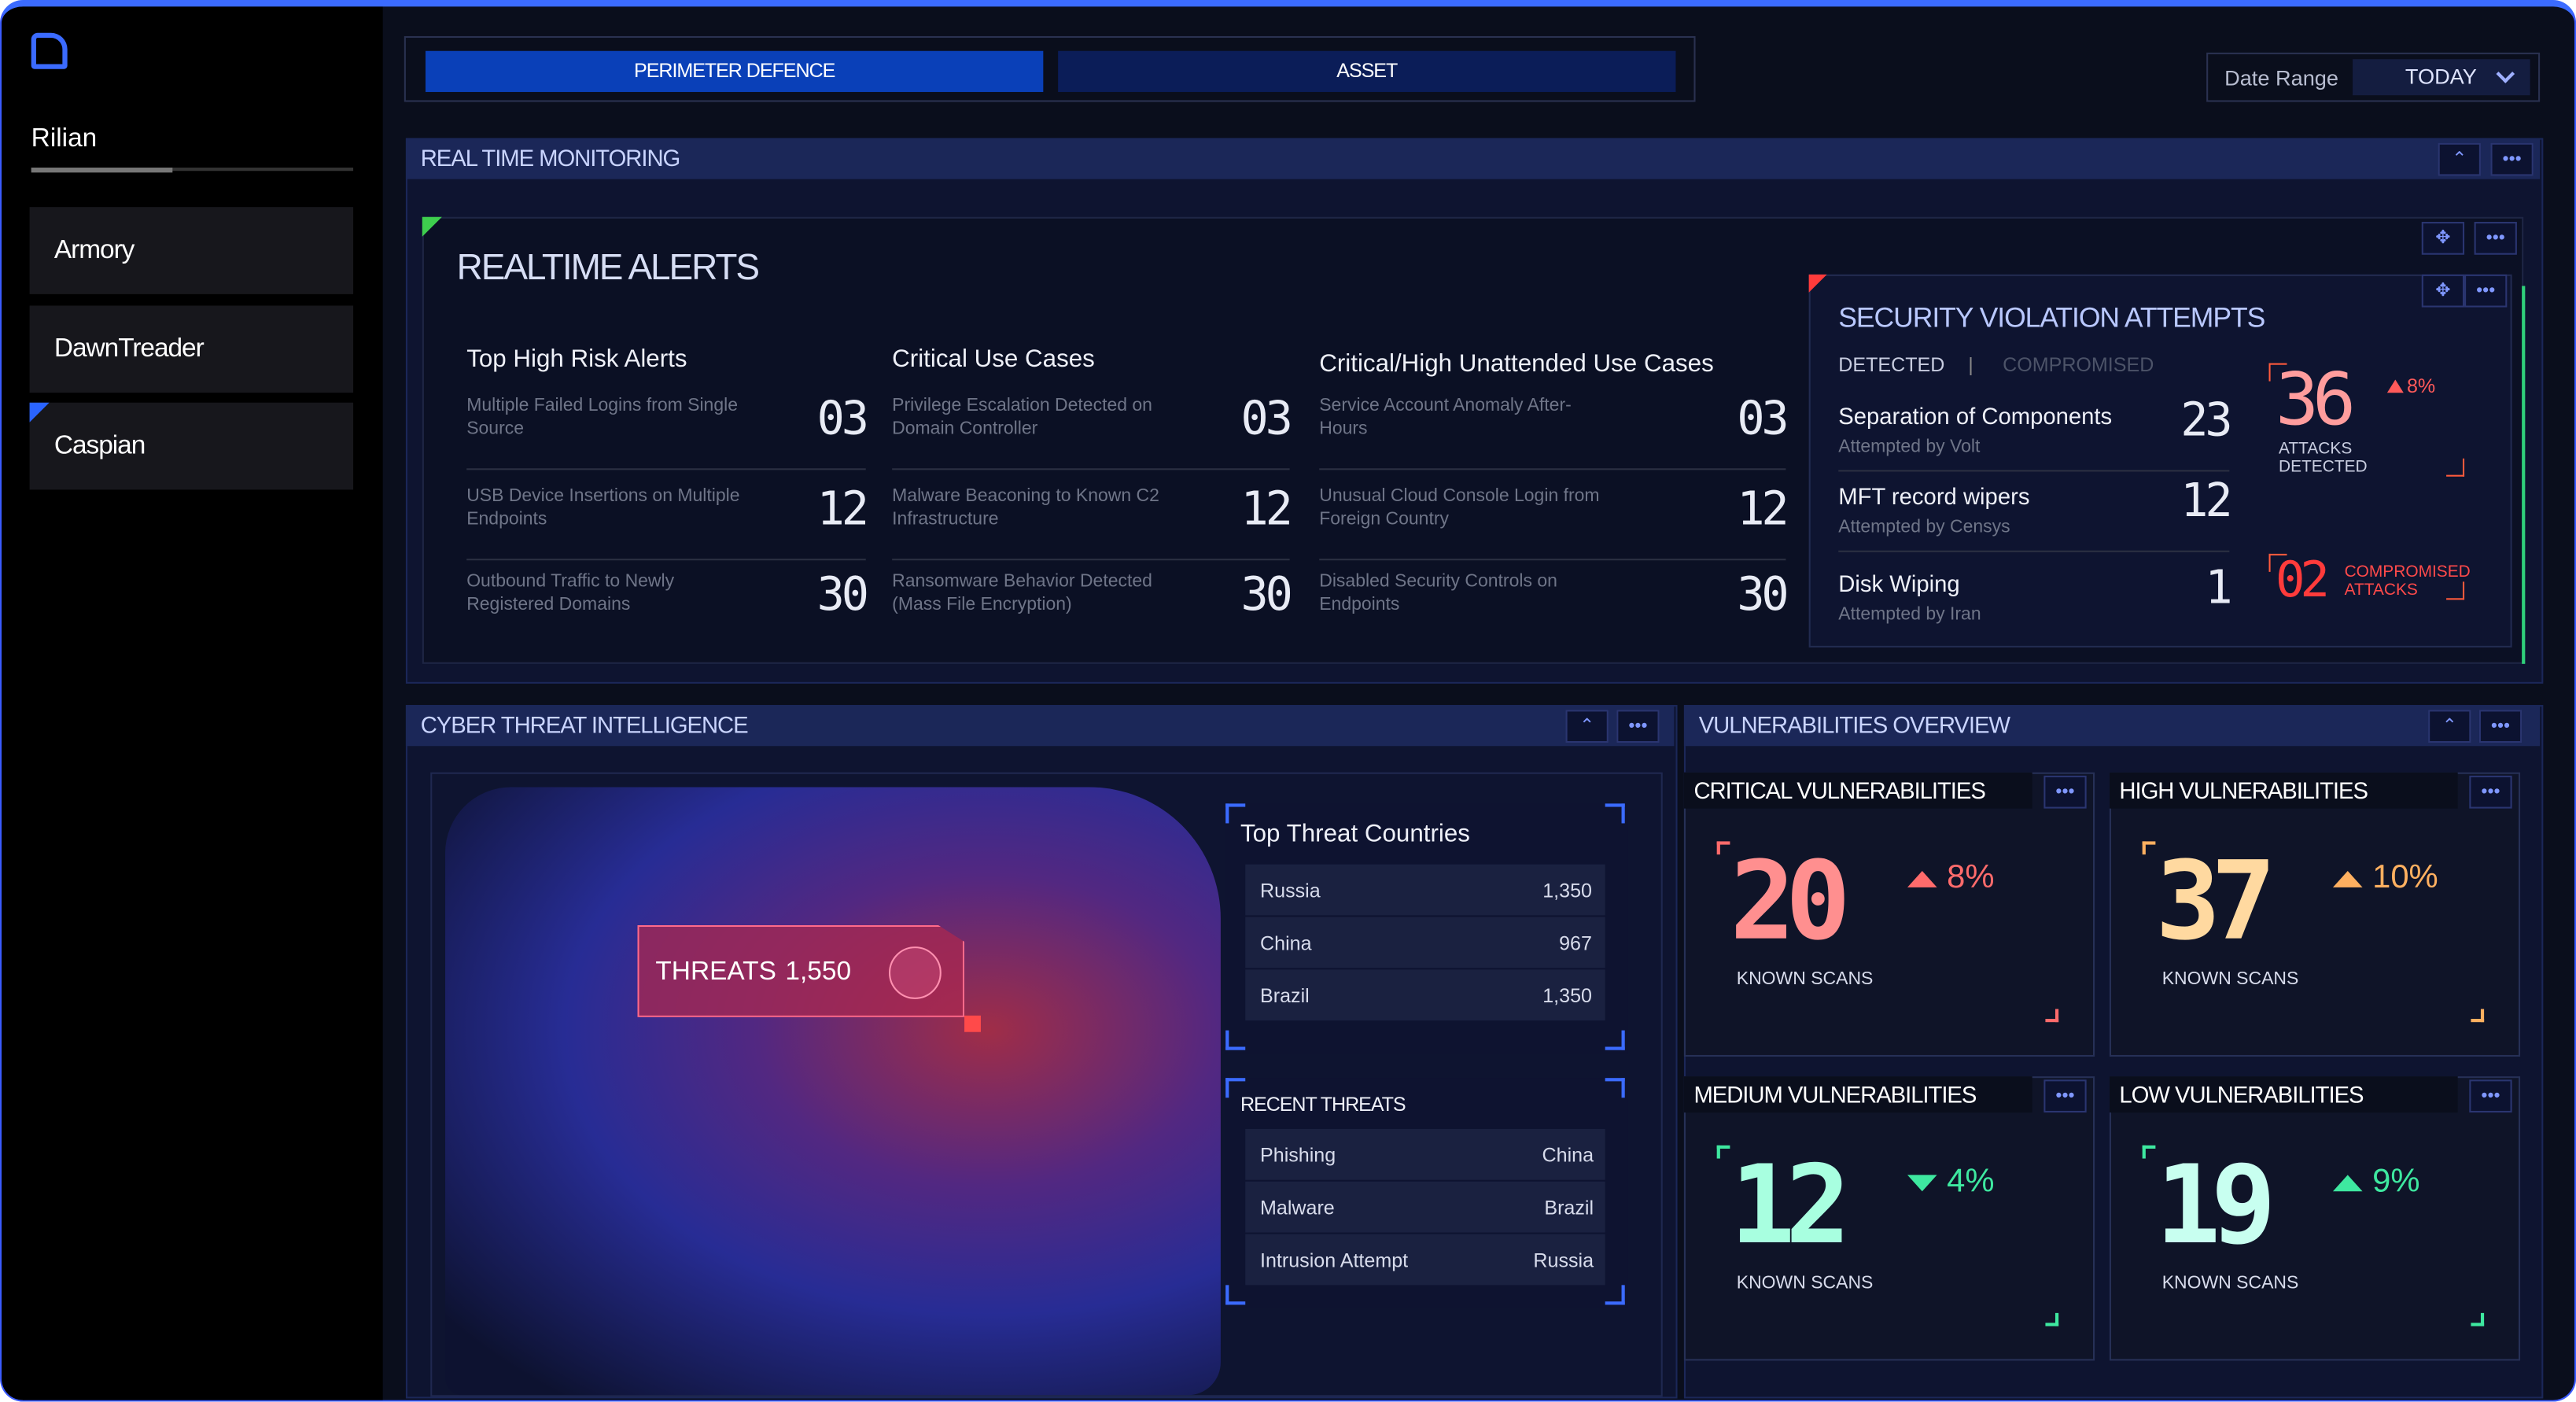  What do you see at coordinates (1563, 1260) in the screenshot?
I see `threat-origin: Russia` at bounding box center [1563, 1260].